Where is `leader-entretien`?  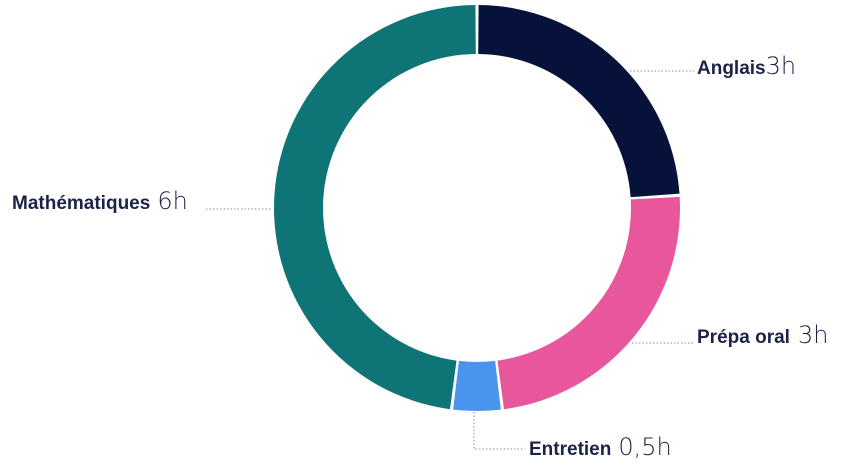 leader-entretien is located at coordinates (499, 431).